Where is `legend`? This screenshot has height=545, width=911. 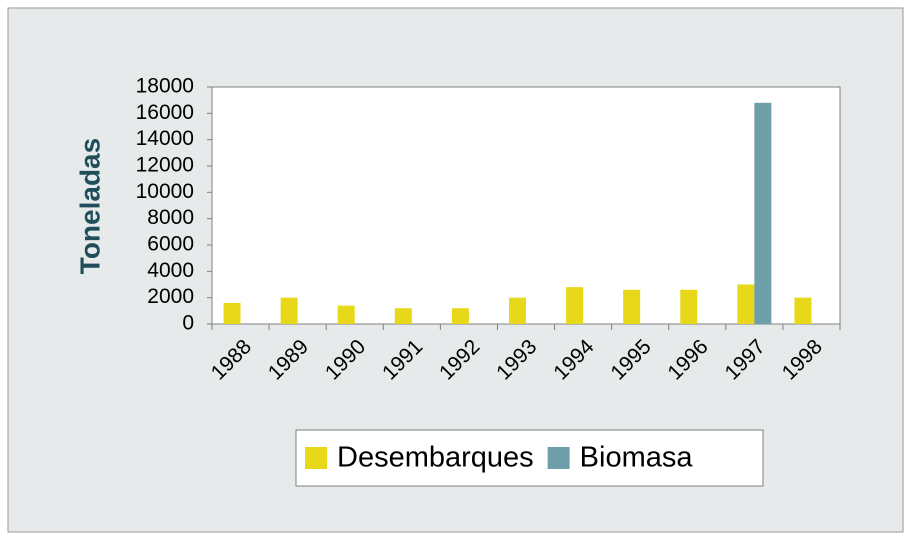 legend is located at coordinates (529, 458).